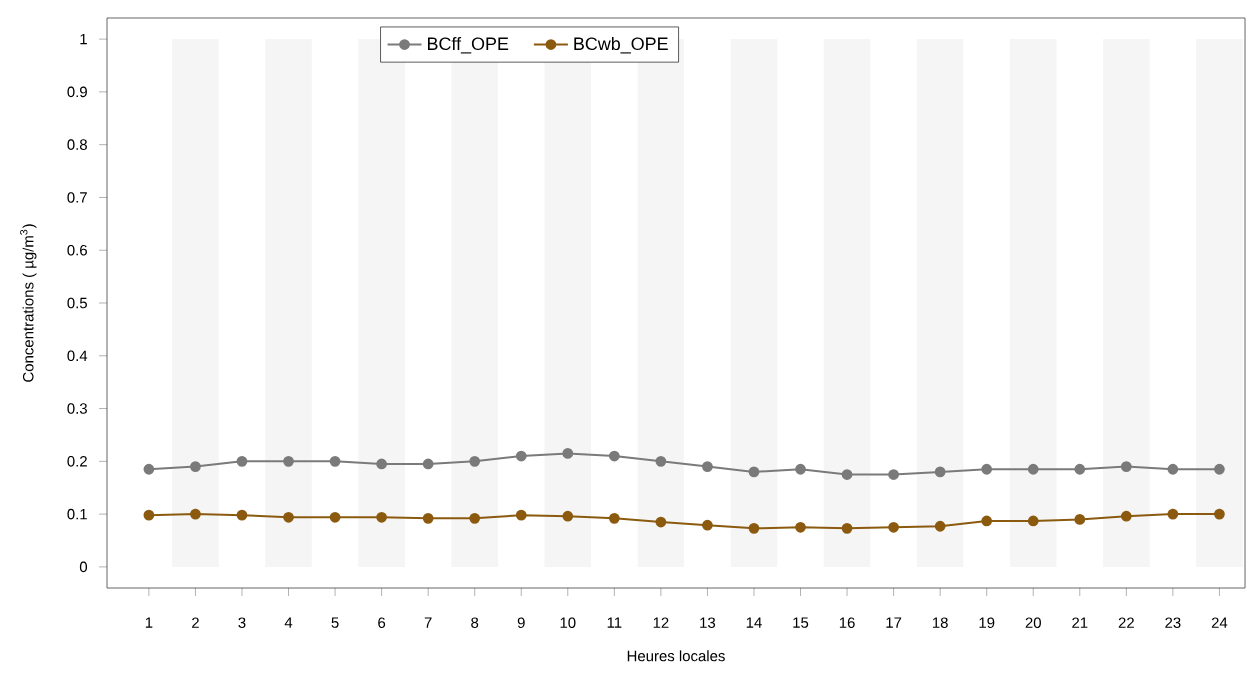  Describe the element at coordinates (708, 622) in the screenshot. I see `x-tick-label: 13` at that location.